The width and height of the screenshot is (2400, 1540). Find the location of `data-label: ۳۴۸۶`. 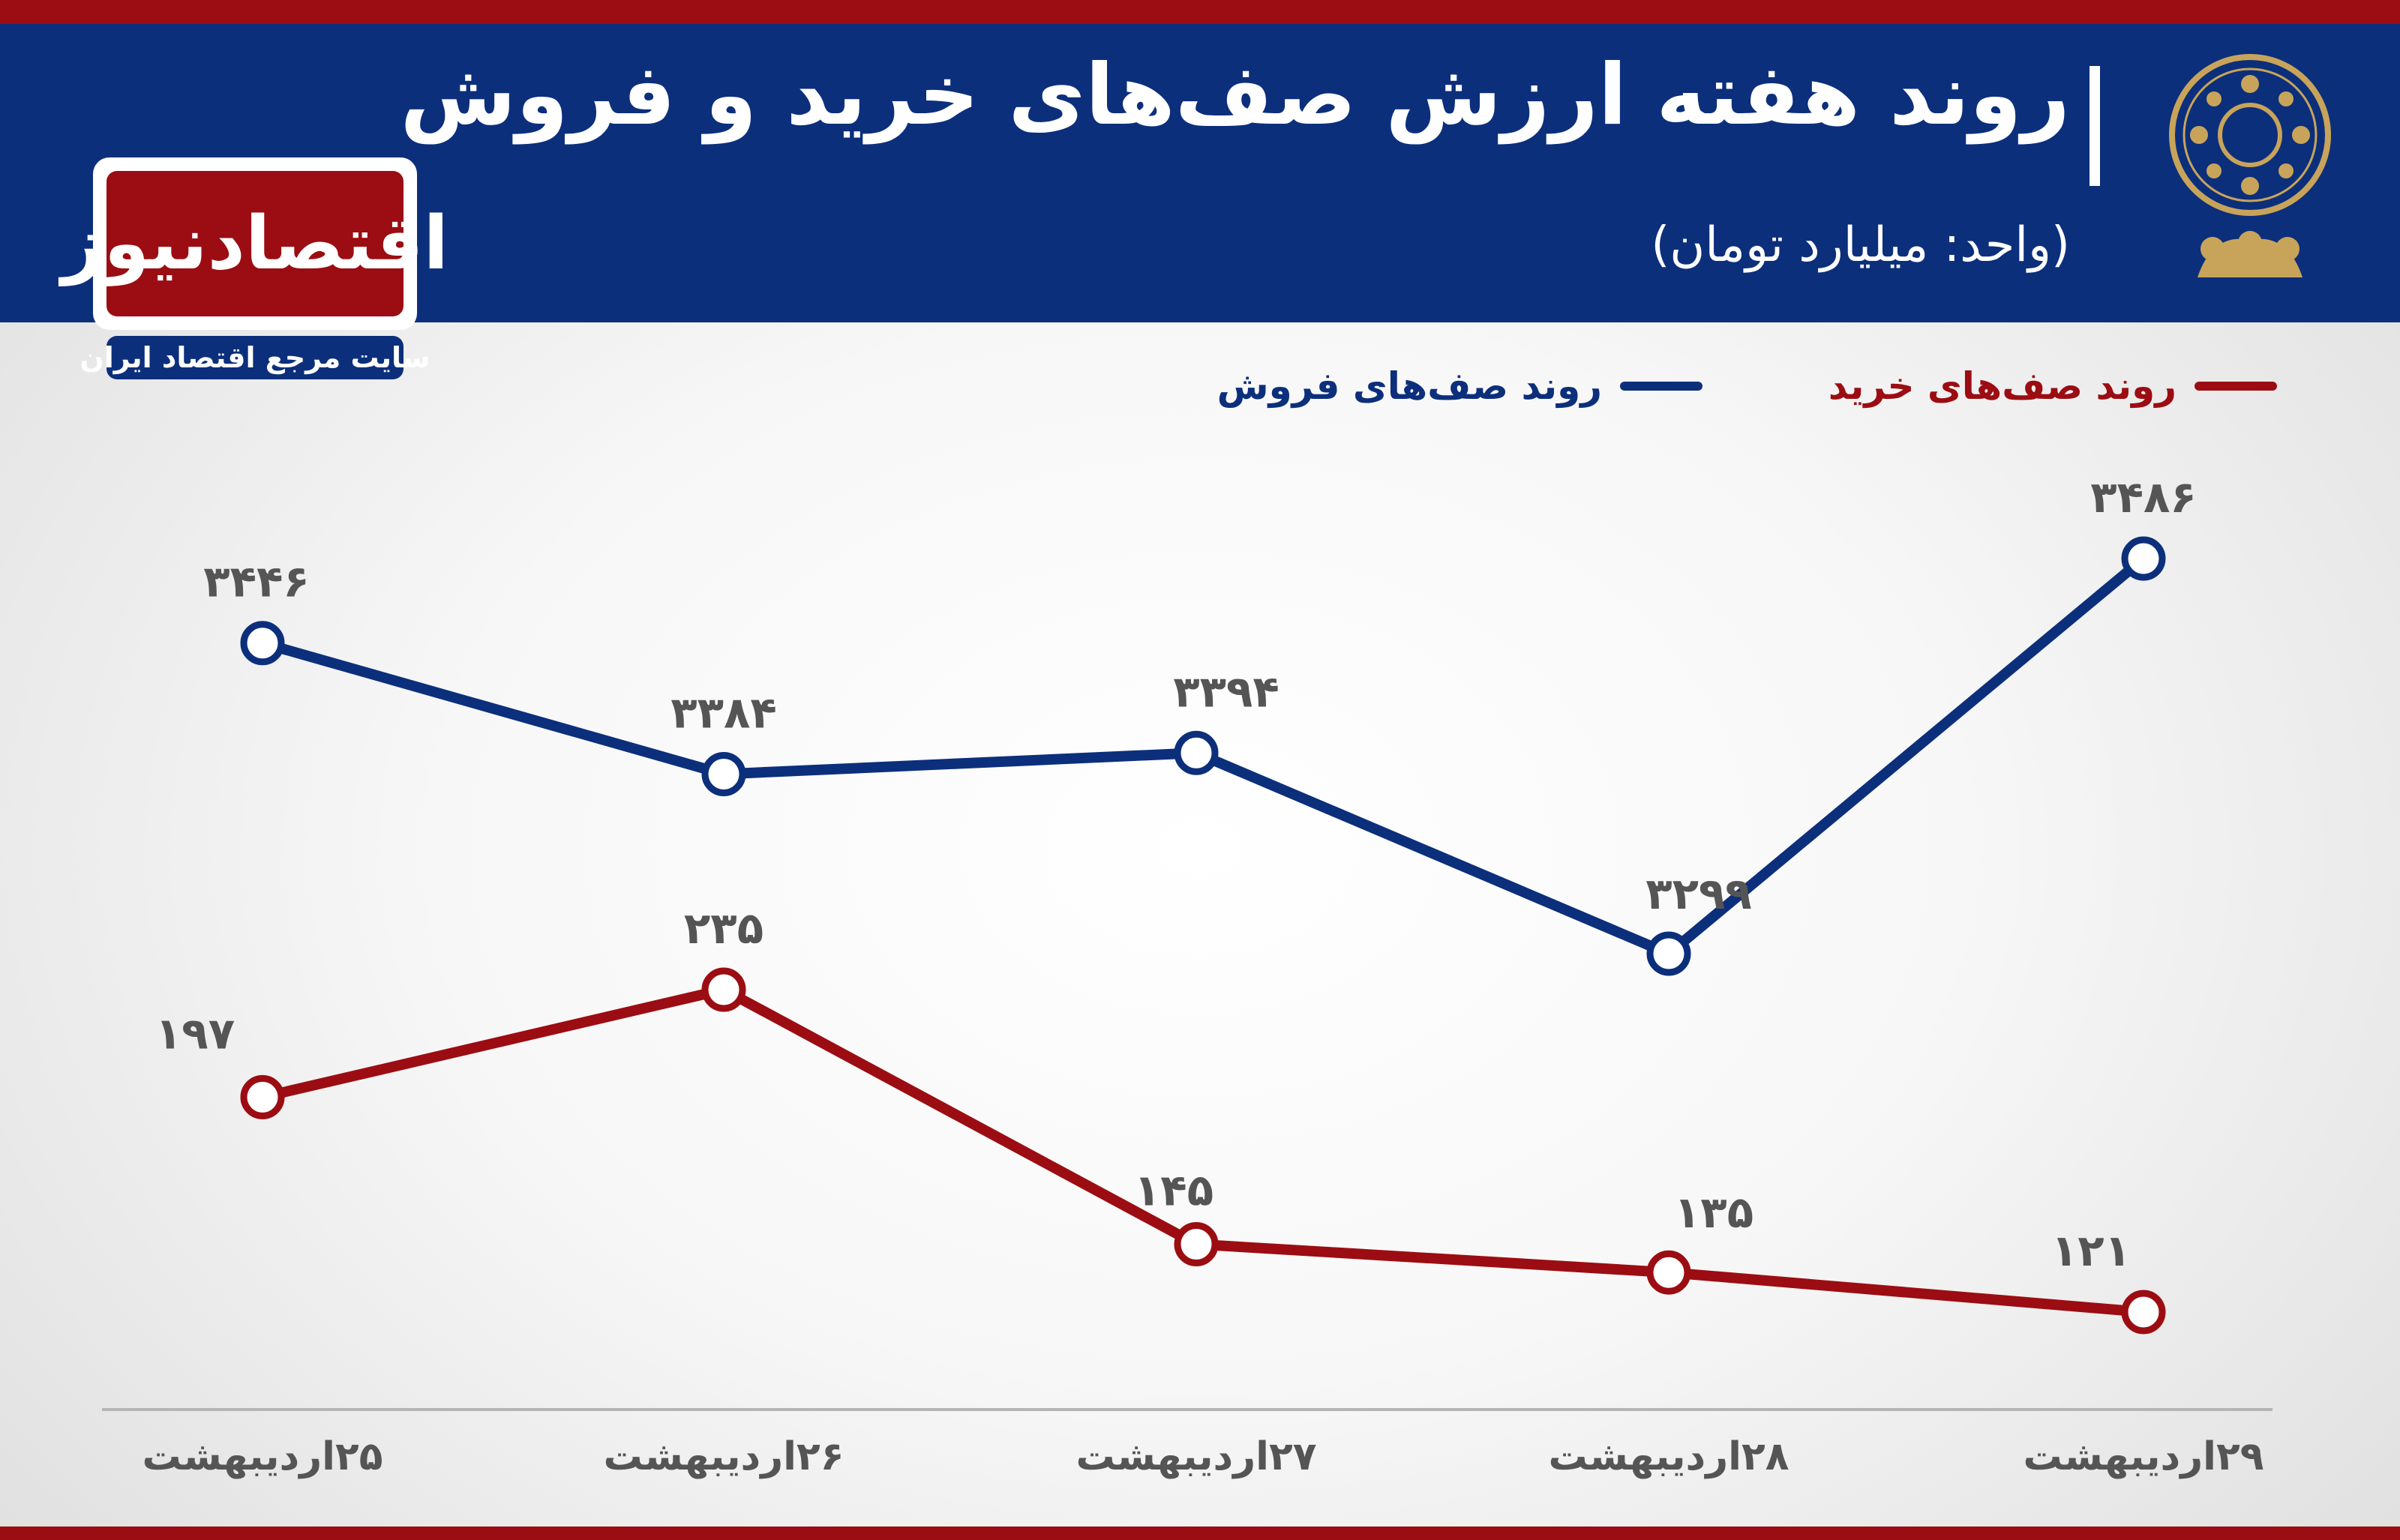

data-label: ۳۴۸۶ is located at coordinates (2143, 497).